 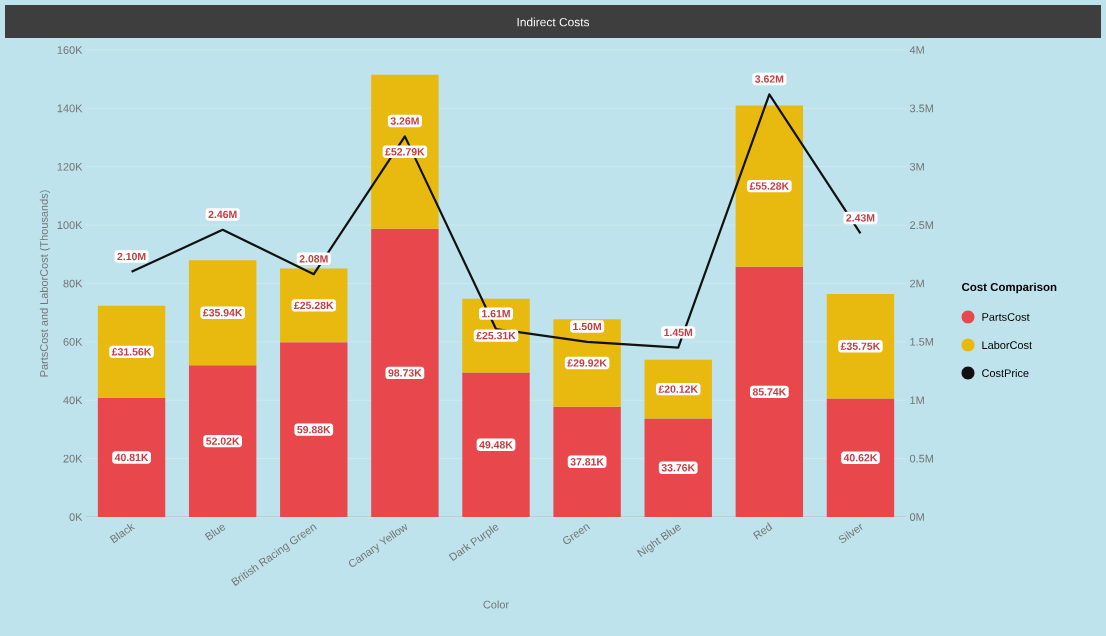 I want to click on y-tick-label: 100K, so click(x=70, y=225).